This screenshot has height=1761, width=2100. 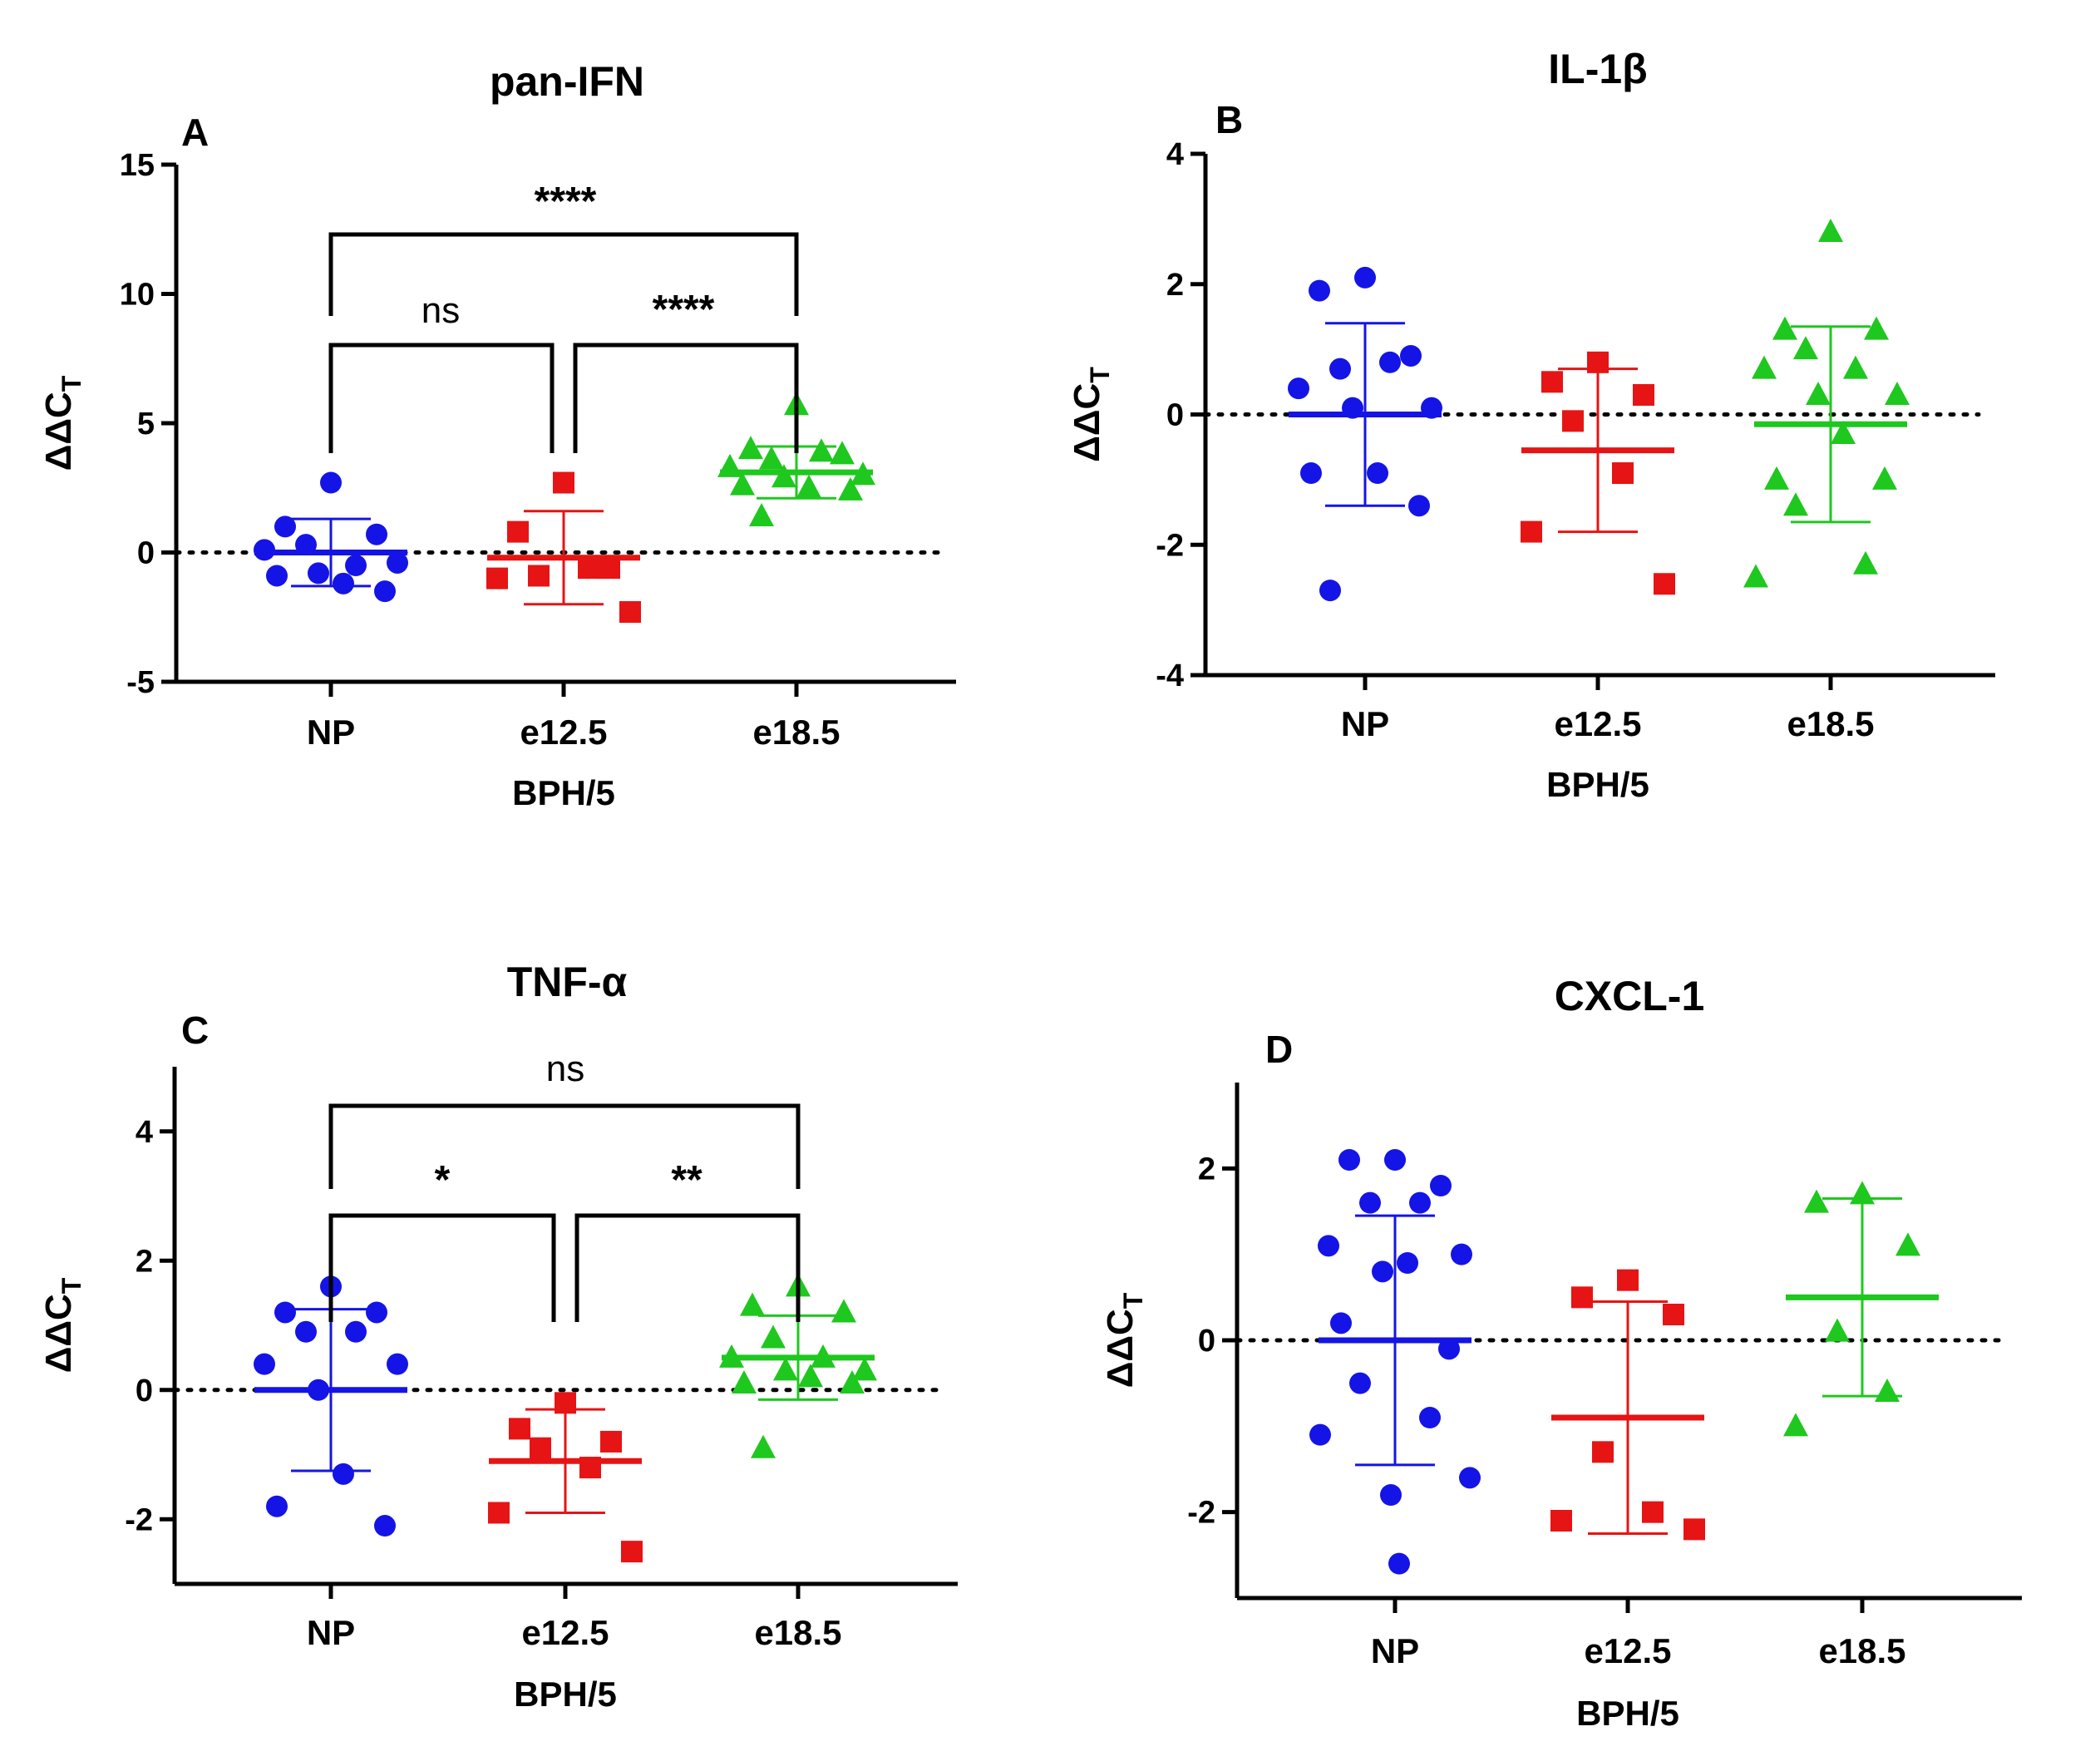 I want to click on significance-label: **, so click(x=686, y=1180).